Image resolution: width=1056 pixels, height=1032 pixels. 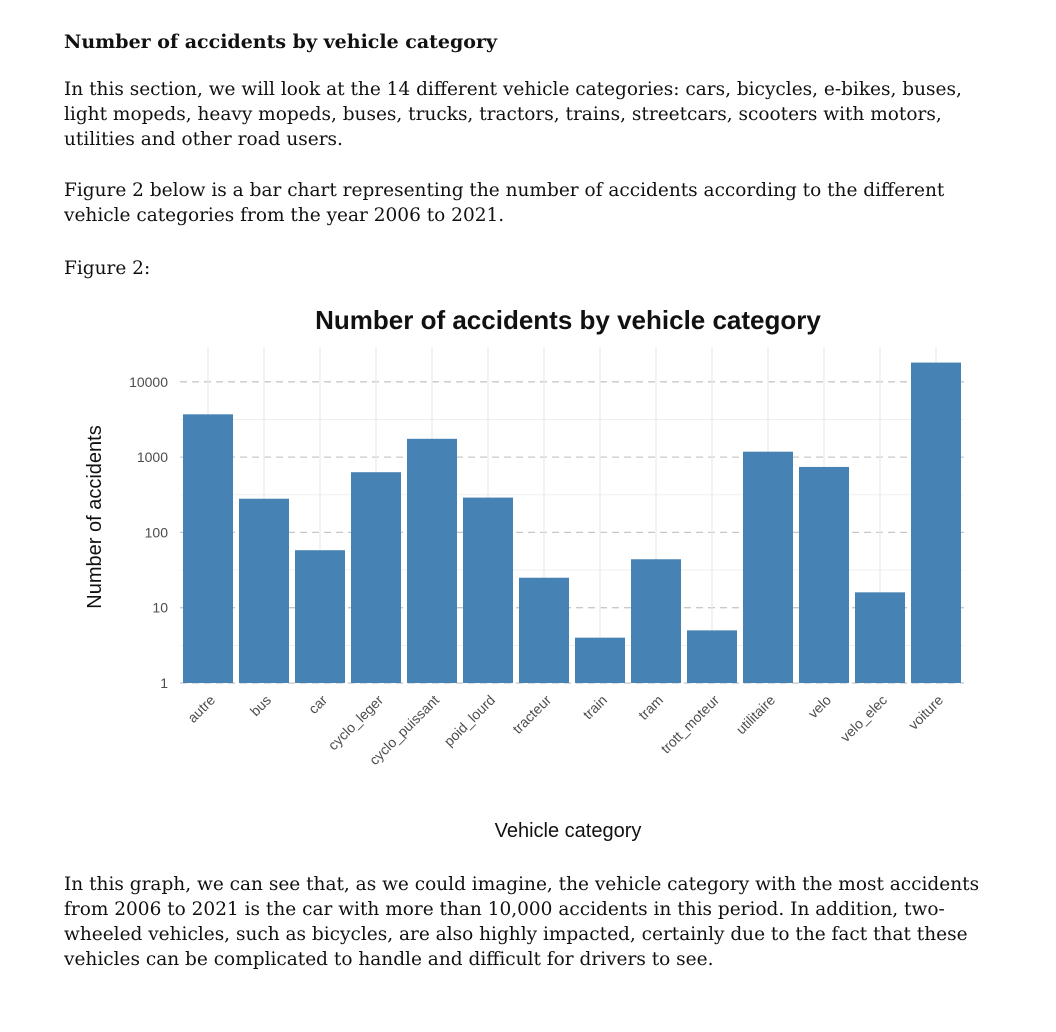 What do you see at coordinates (531, 714) in the screenshot?
I see `x-tick-label: tracteur` at bounding box center [531, 714].